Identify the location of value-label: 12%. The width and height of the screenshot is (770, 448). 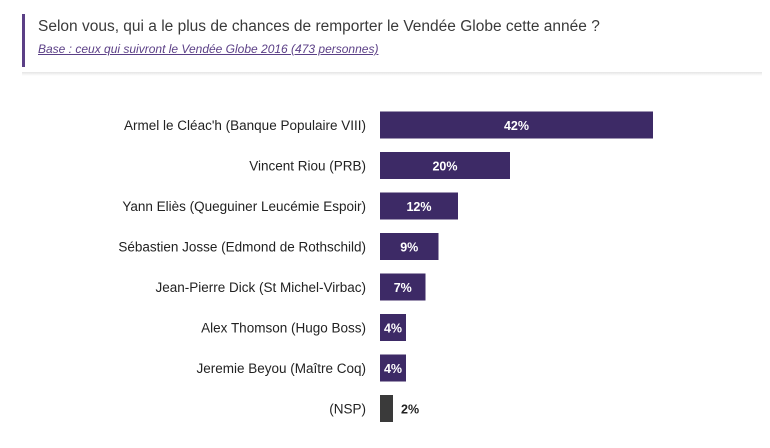
(418, 207).